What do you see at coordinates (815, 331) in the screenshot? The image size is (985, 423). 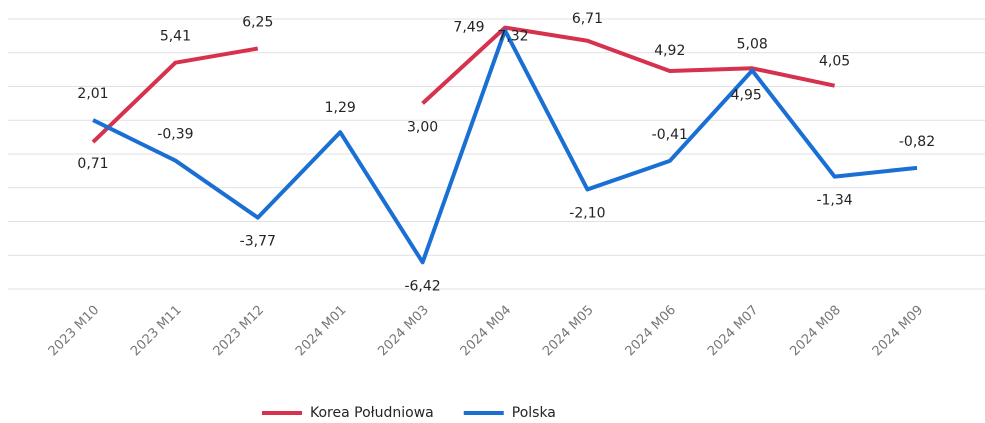 I see `x-tick-label: 2024 M08` at bounding box center [815, 331].